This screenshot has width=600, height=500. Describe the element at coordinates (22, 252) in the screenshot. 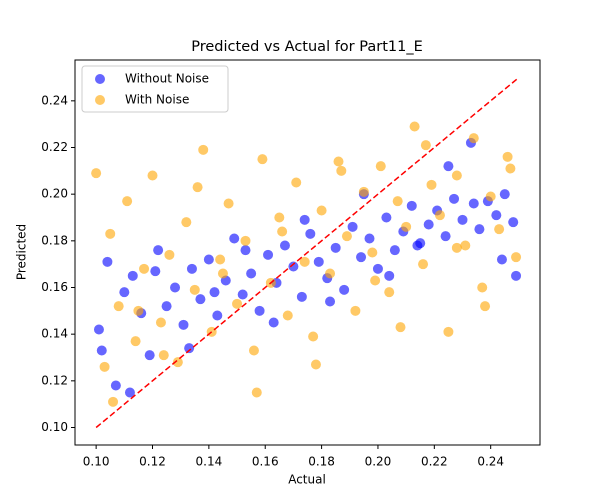

I see `y-axis-label: Predicted` at that location.